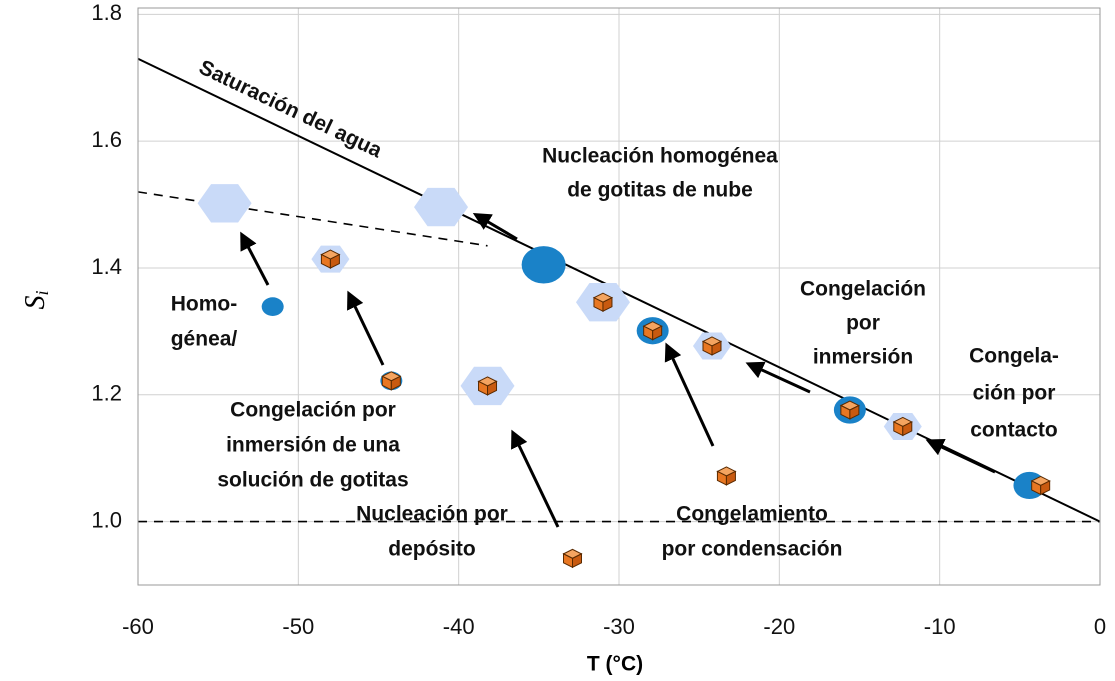  Describe the element at coordinates (459, 626) in the screenshot. I see `x-tick-label: -40` at that location.